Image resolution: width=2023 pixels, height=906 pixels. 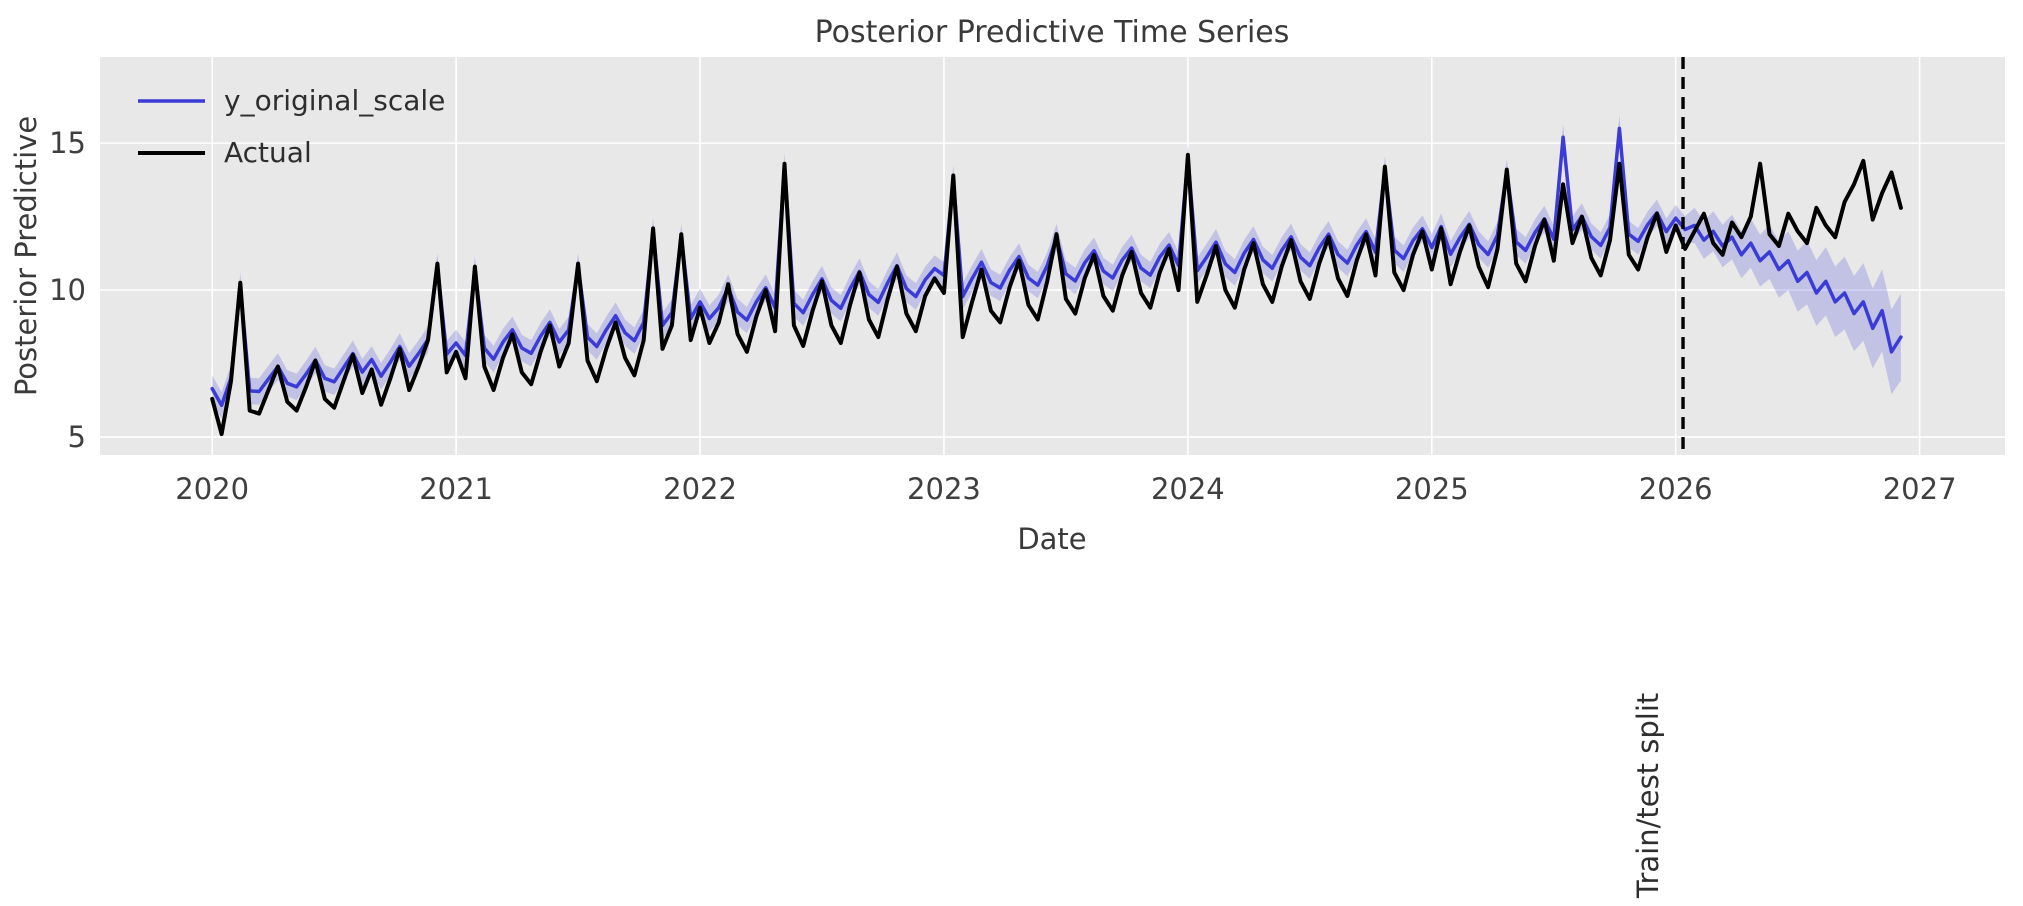 What do you see at coordinates (1188, 489) in the screenshot?
I see `x-tick-label: 2024` at bounding box center [1188, 489].